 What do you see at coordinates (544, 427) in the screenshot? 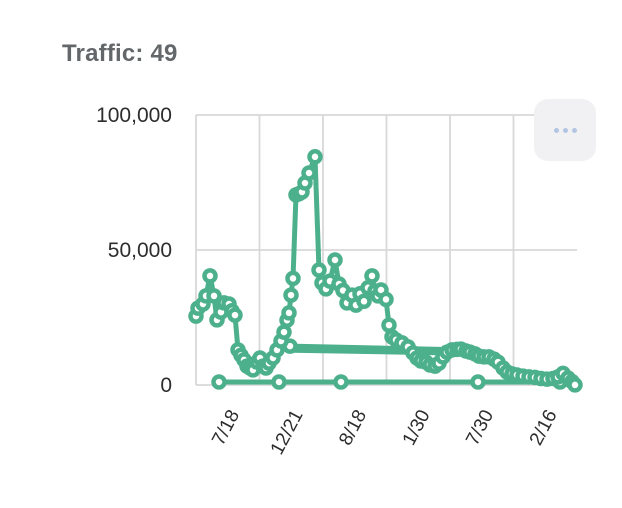
I see `x-axis-tick-label: 2/16` at bounding box center [544, 427].